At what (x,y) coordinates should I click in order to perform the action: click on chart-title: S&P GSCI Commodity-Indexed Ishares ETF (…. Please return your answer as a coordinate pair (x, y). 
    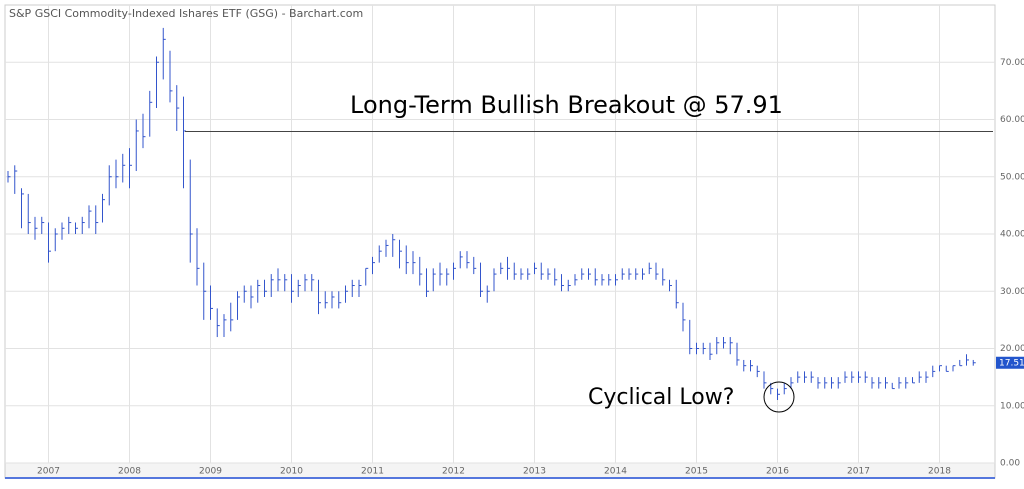
    Looking at the image, I should click on (186, 13).